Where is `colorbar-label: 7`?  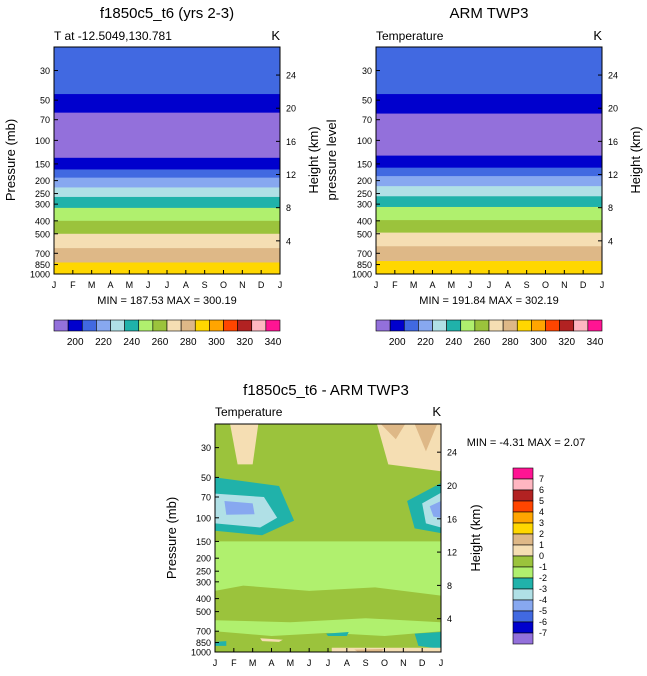 colorbar-label: 7 is located at coordinates (541, 479).